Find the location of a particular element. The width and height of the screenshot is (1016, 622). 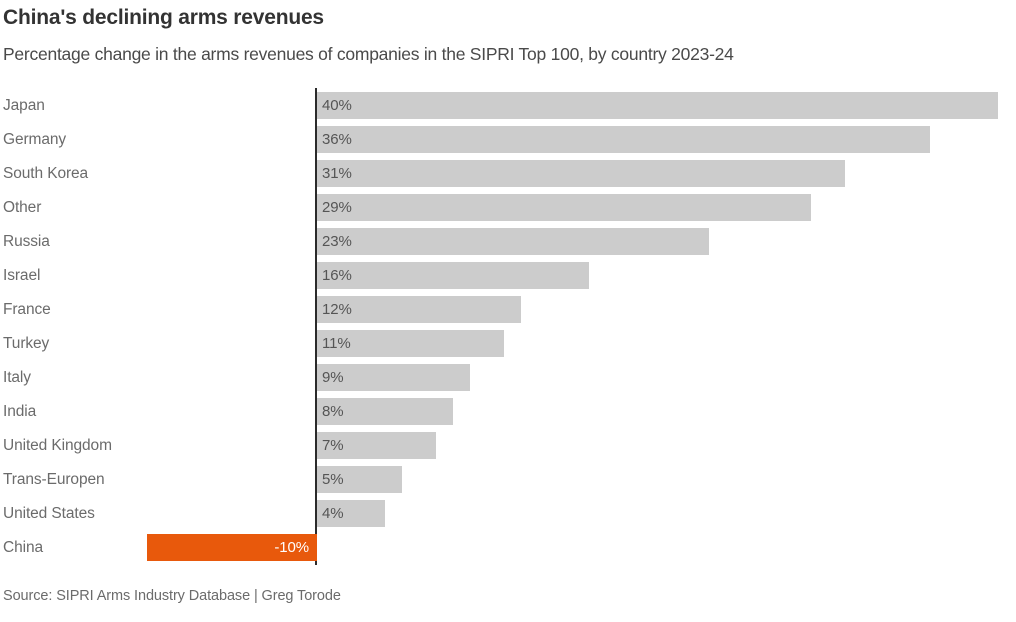

bar-row: Italy 9% is located at coordinates (508, 378).